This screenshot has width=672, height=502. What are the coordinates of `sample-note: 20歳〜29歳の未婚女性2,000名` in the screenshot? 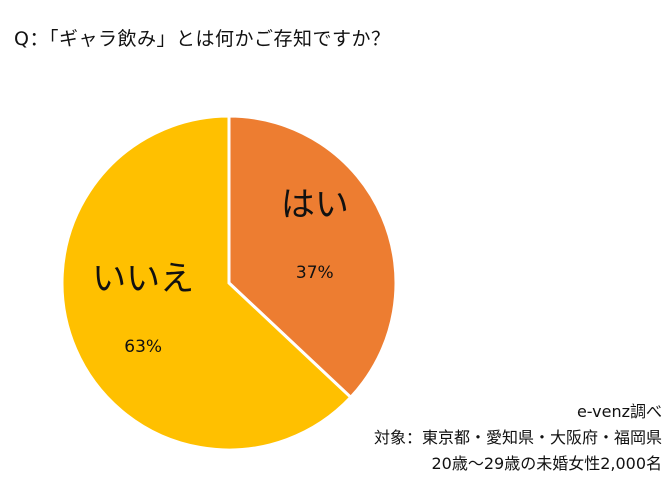 It's located at (546, 463).